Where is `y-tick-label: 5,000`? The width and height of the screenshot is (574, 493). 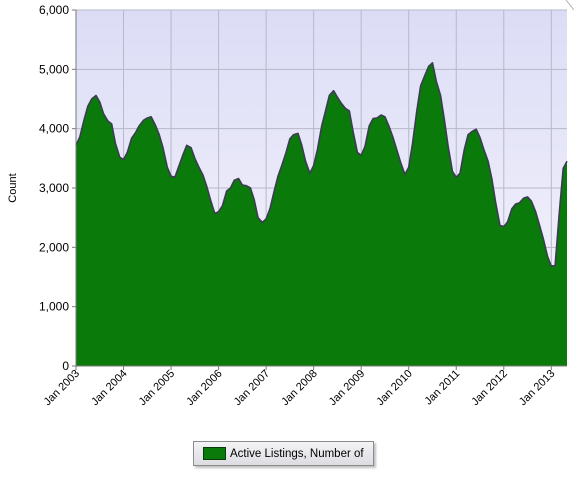
y-tick-label: 5,000 is located at coordinates (54, 69).